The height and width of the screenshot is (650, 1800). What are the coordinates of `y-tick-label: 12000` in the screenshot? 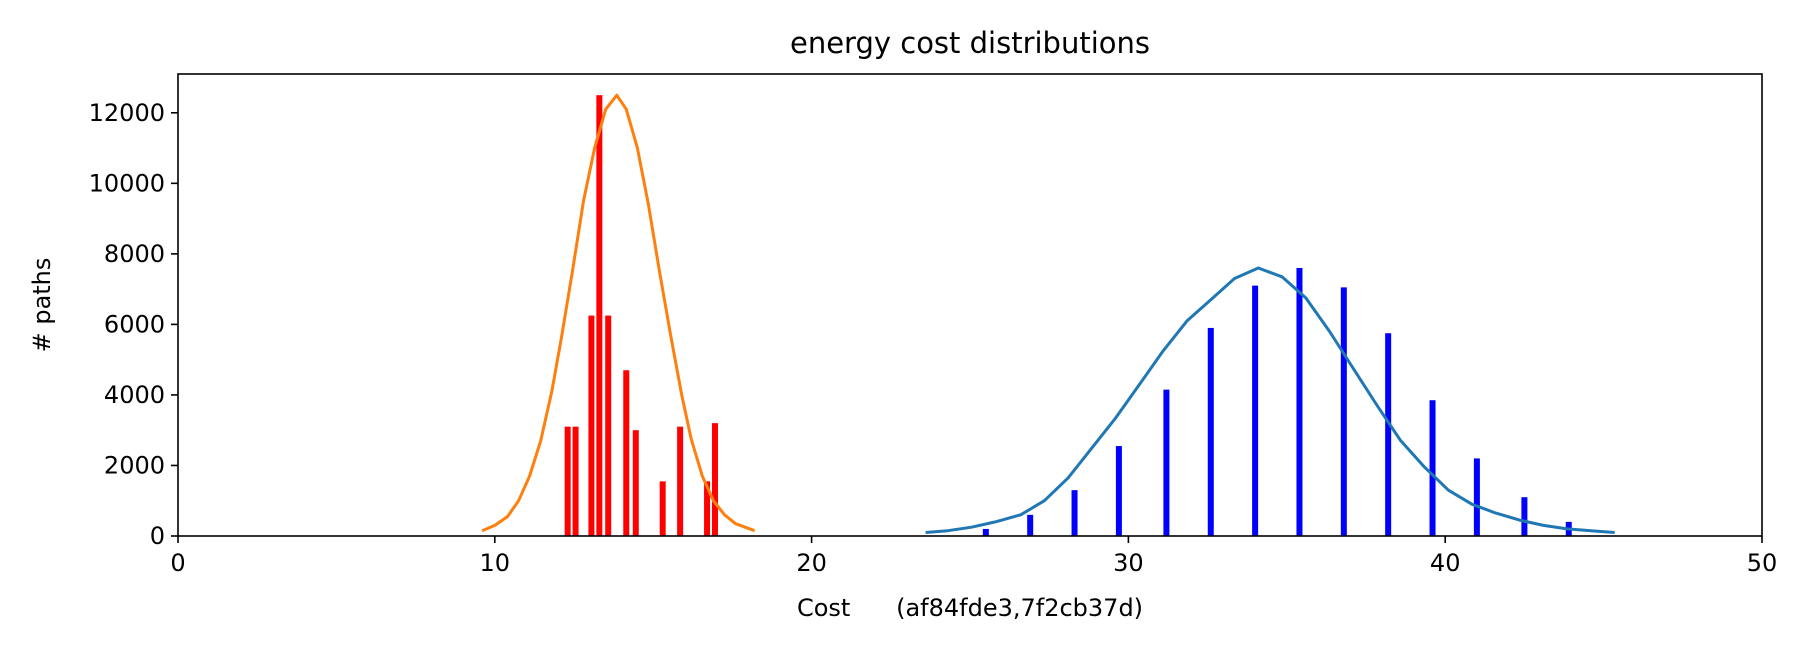 It's located at (127, 113).